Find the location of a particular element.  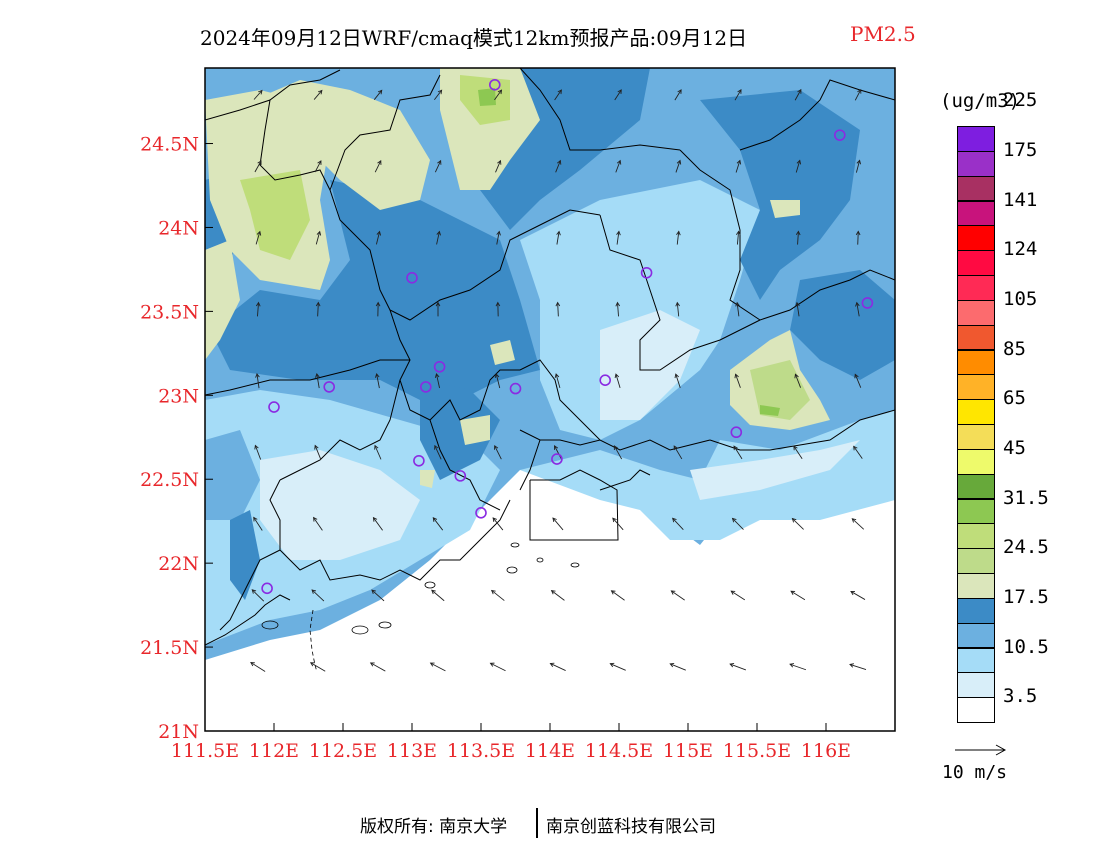

x-tick-label: 113E is located at coordinates (412, 751).